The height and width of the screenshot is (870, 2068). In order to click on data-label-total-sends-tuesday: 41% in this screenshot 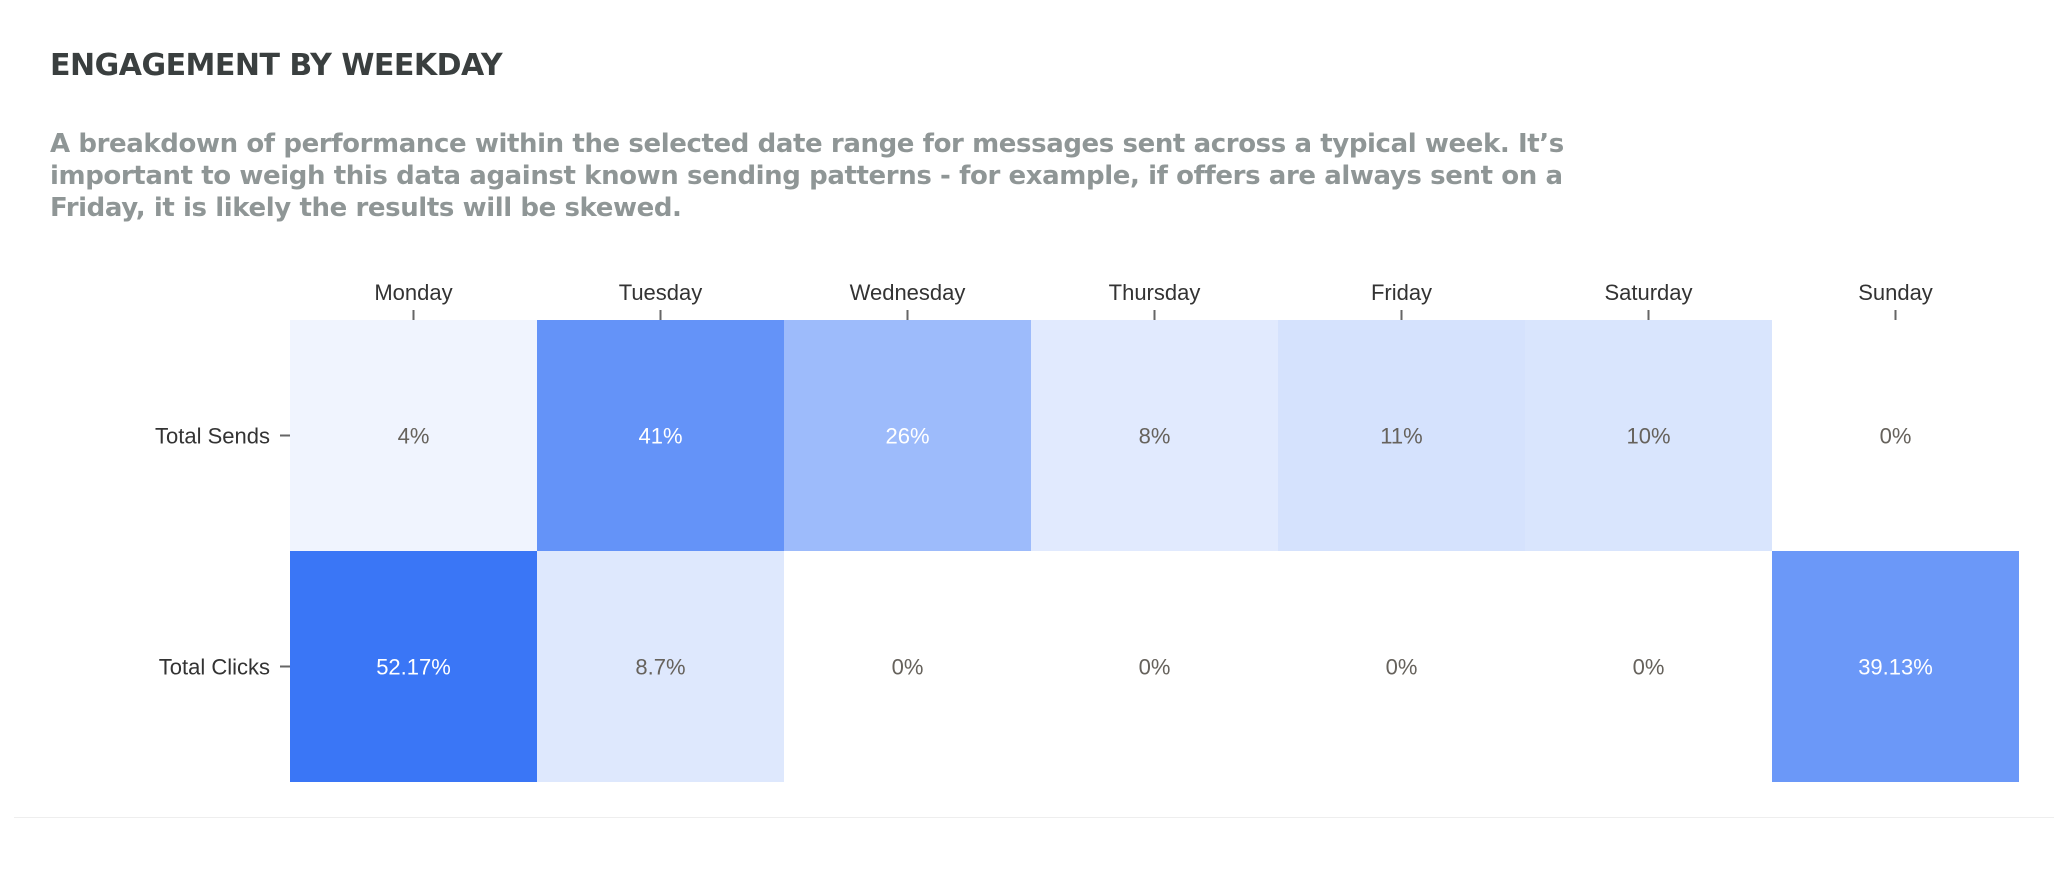, I will do `click(660, 436)`.